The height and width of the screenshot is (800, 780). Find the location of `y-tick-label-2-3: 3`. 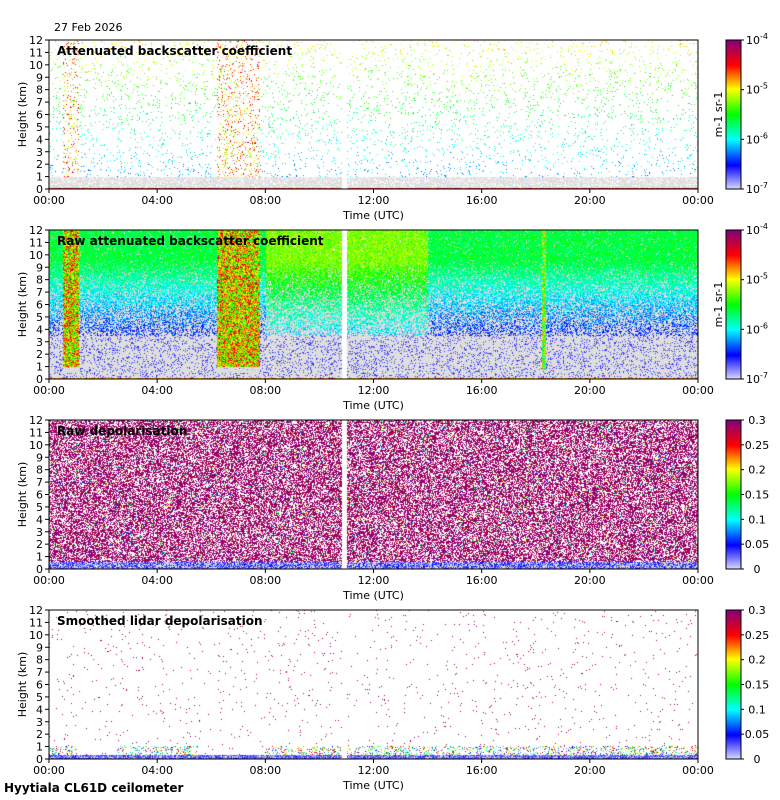

y-tick-label-2-3: 3 is located at coordinates (39, 342).